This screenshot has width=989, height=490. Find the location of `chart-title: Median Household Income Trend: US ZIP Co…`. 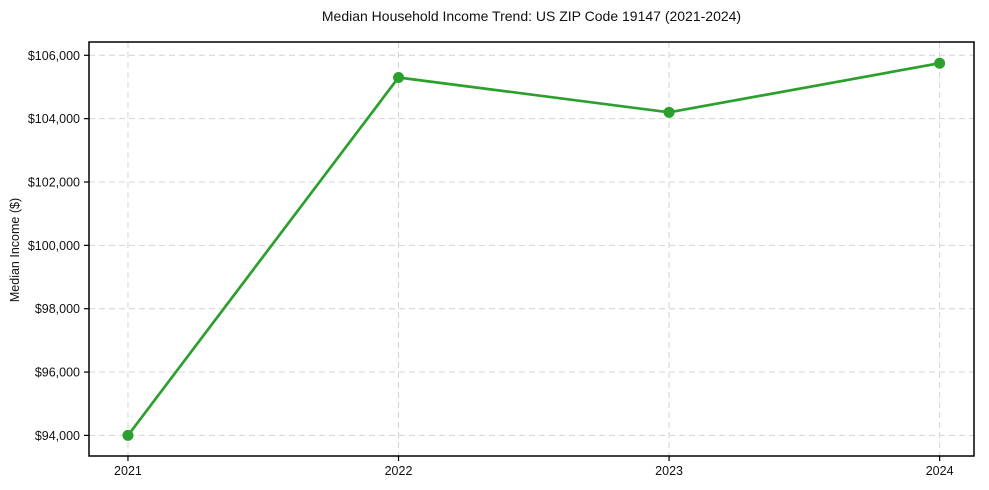

chart-title: Median Household Income Trend: US ZIP Co… is located at coordinates (531, 16).